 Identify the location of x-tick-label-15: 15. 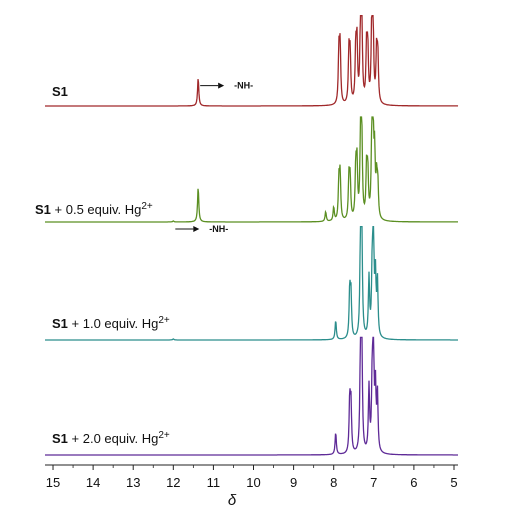
(53, 482).